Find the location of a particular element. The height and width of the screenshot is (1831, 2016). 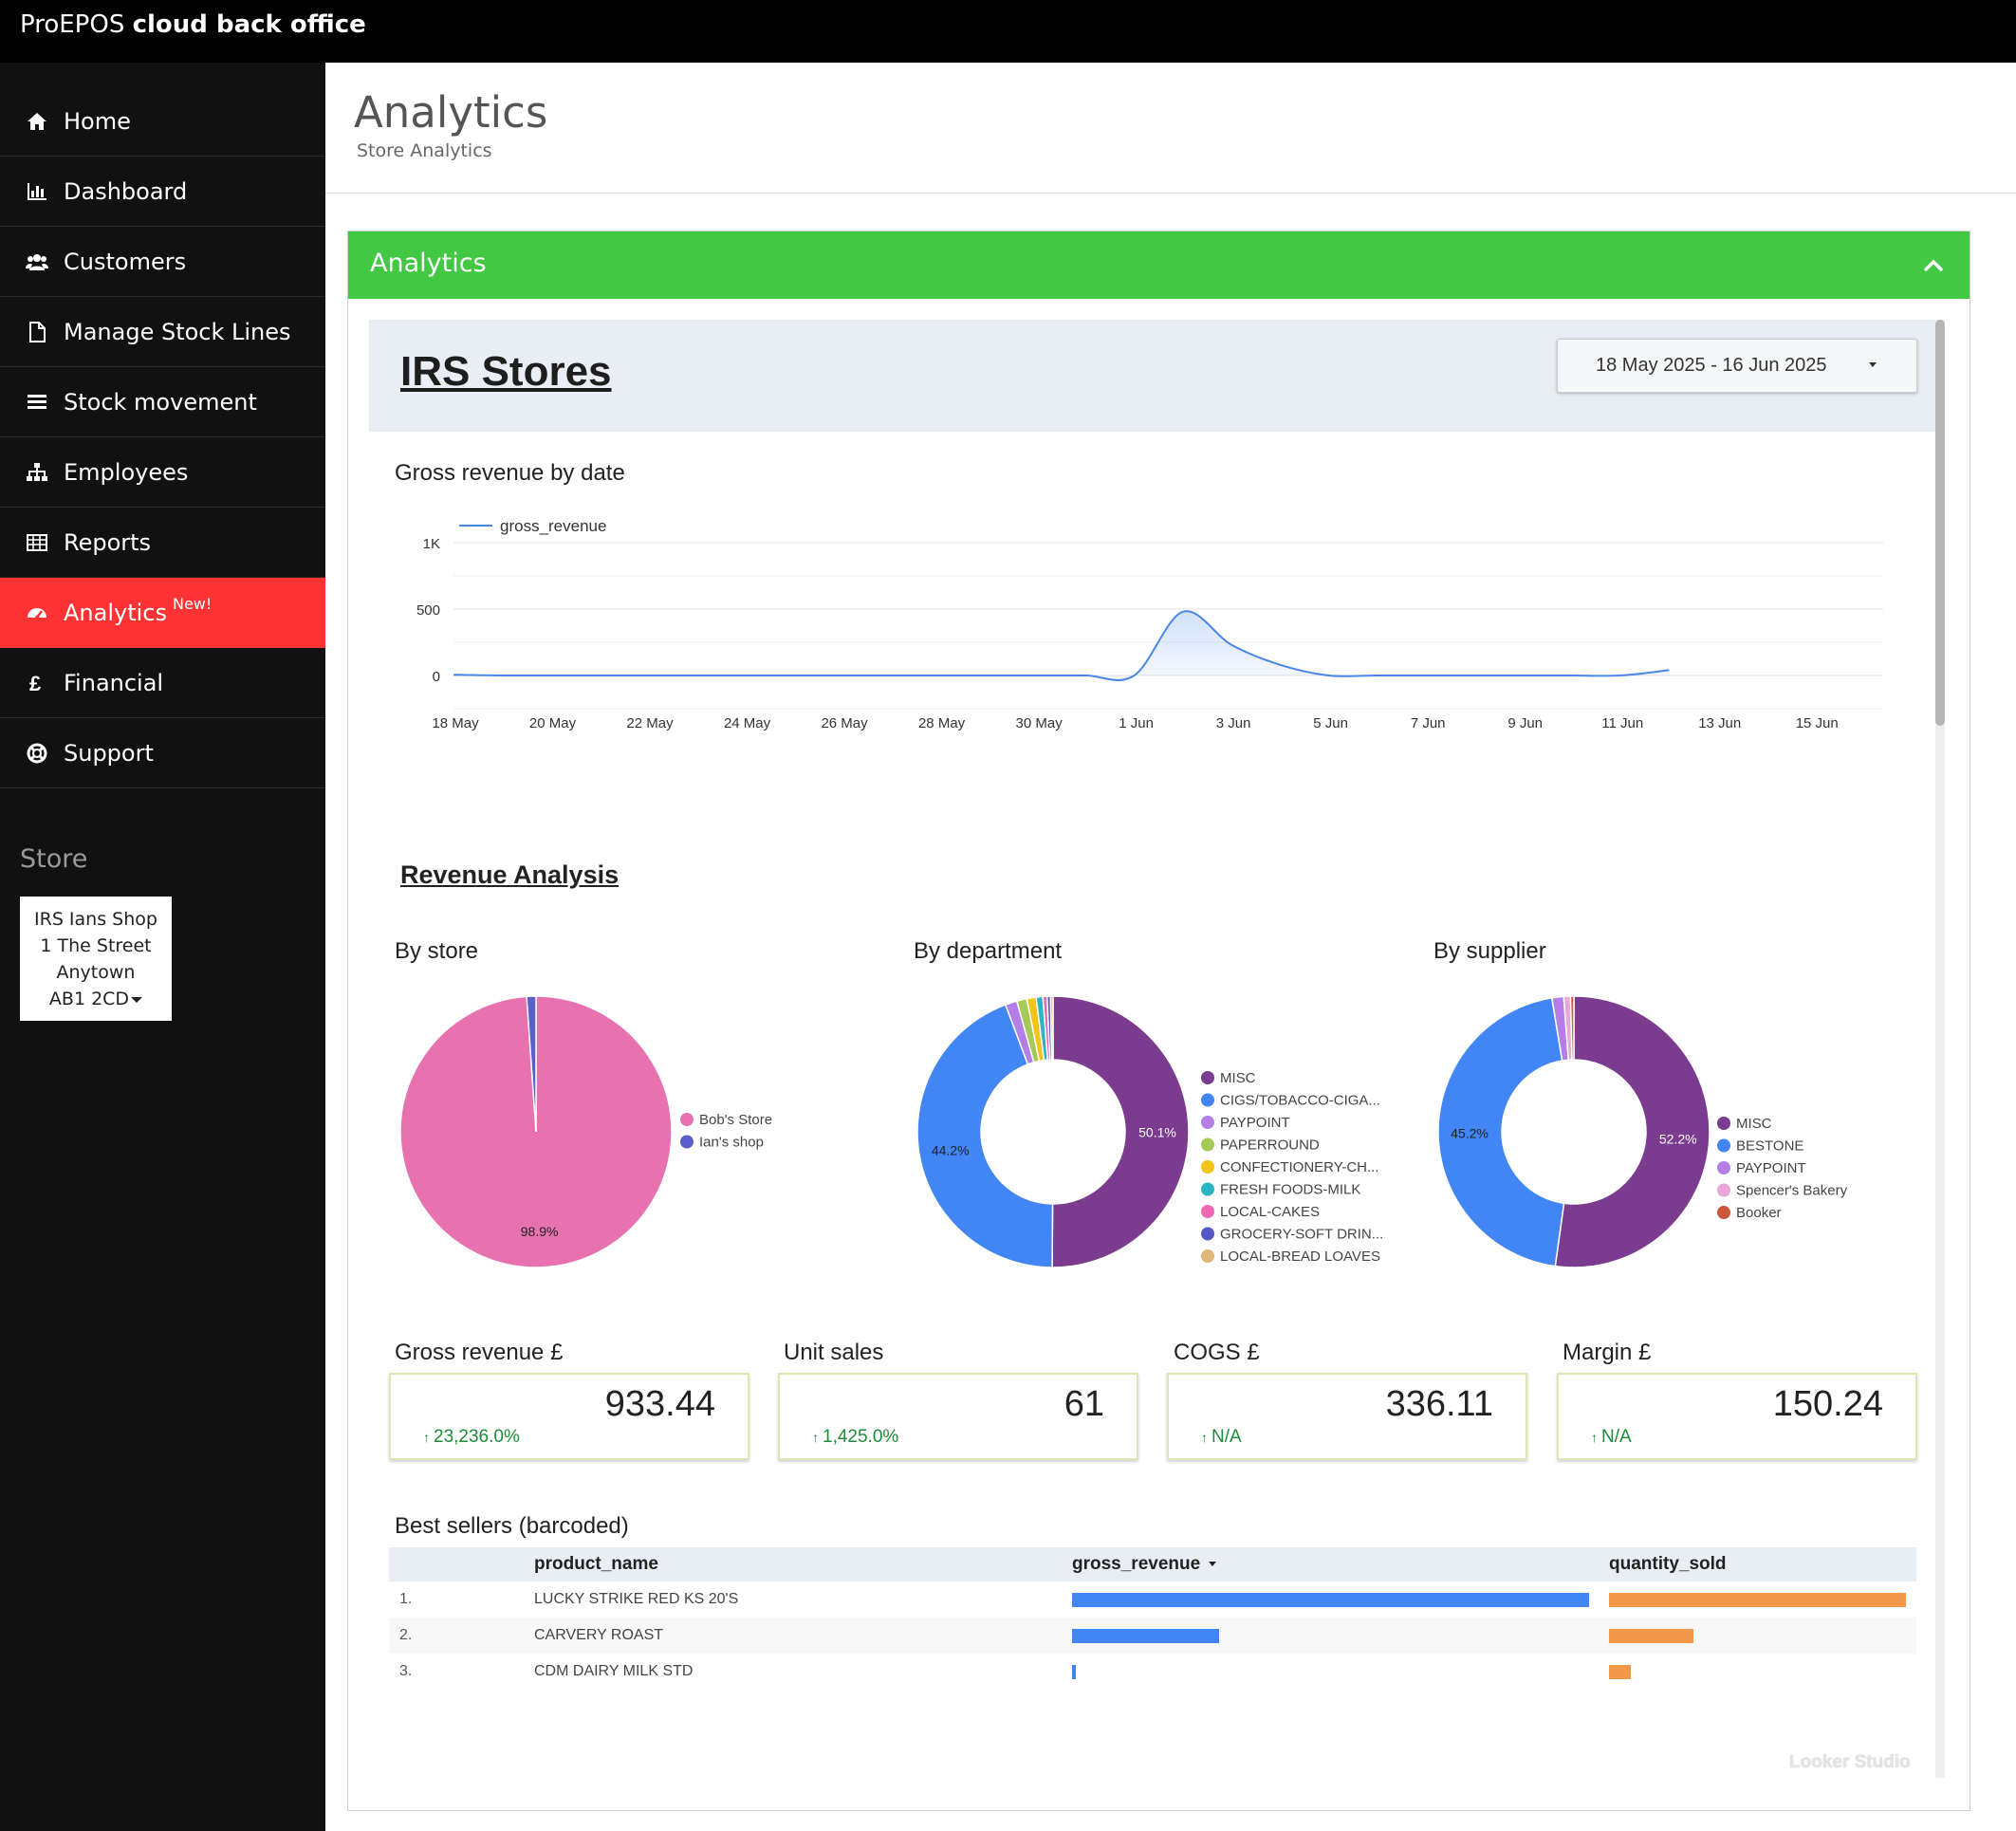

date-range-value: 18 May 2025 - 16 Jun 2025 is located at coordinates (1711, 365).